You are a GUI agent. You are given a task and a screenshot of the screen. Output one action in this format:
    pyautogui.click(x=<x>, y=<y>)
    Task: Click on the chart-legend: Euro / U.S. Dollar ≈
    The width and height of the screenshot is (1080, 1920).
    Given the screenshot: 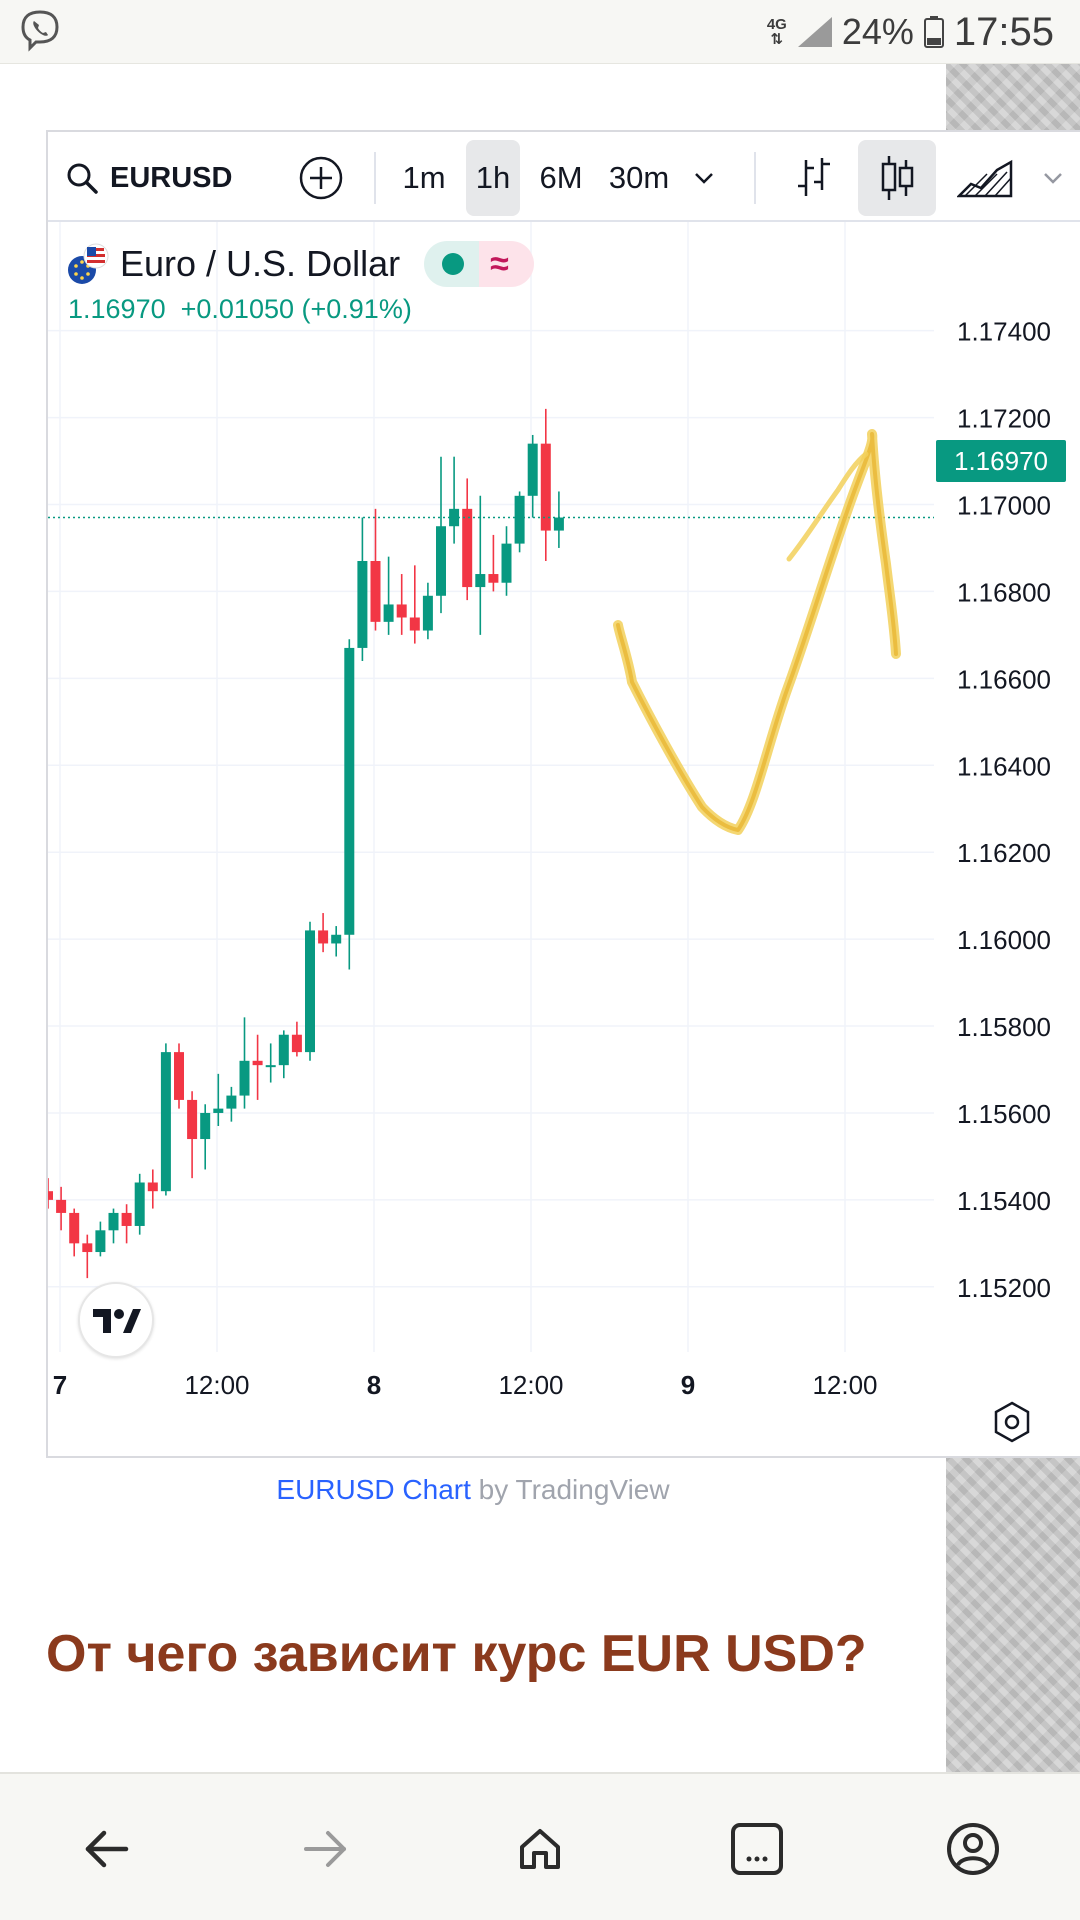 What is the action you would take?
    pyautogui.click(x=300, y=264)
    